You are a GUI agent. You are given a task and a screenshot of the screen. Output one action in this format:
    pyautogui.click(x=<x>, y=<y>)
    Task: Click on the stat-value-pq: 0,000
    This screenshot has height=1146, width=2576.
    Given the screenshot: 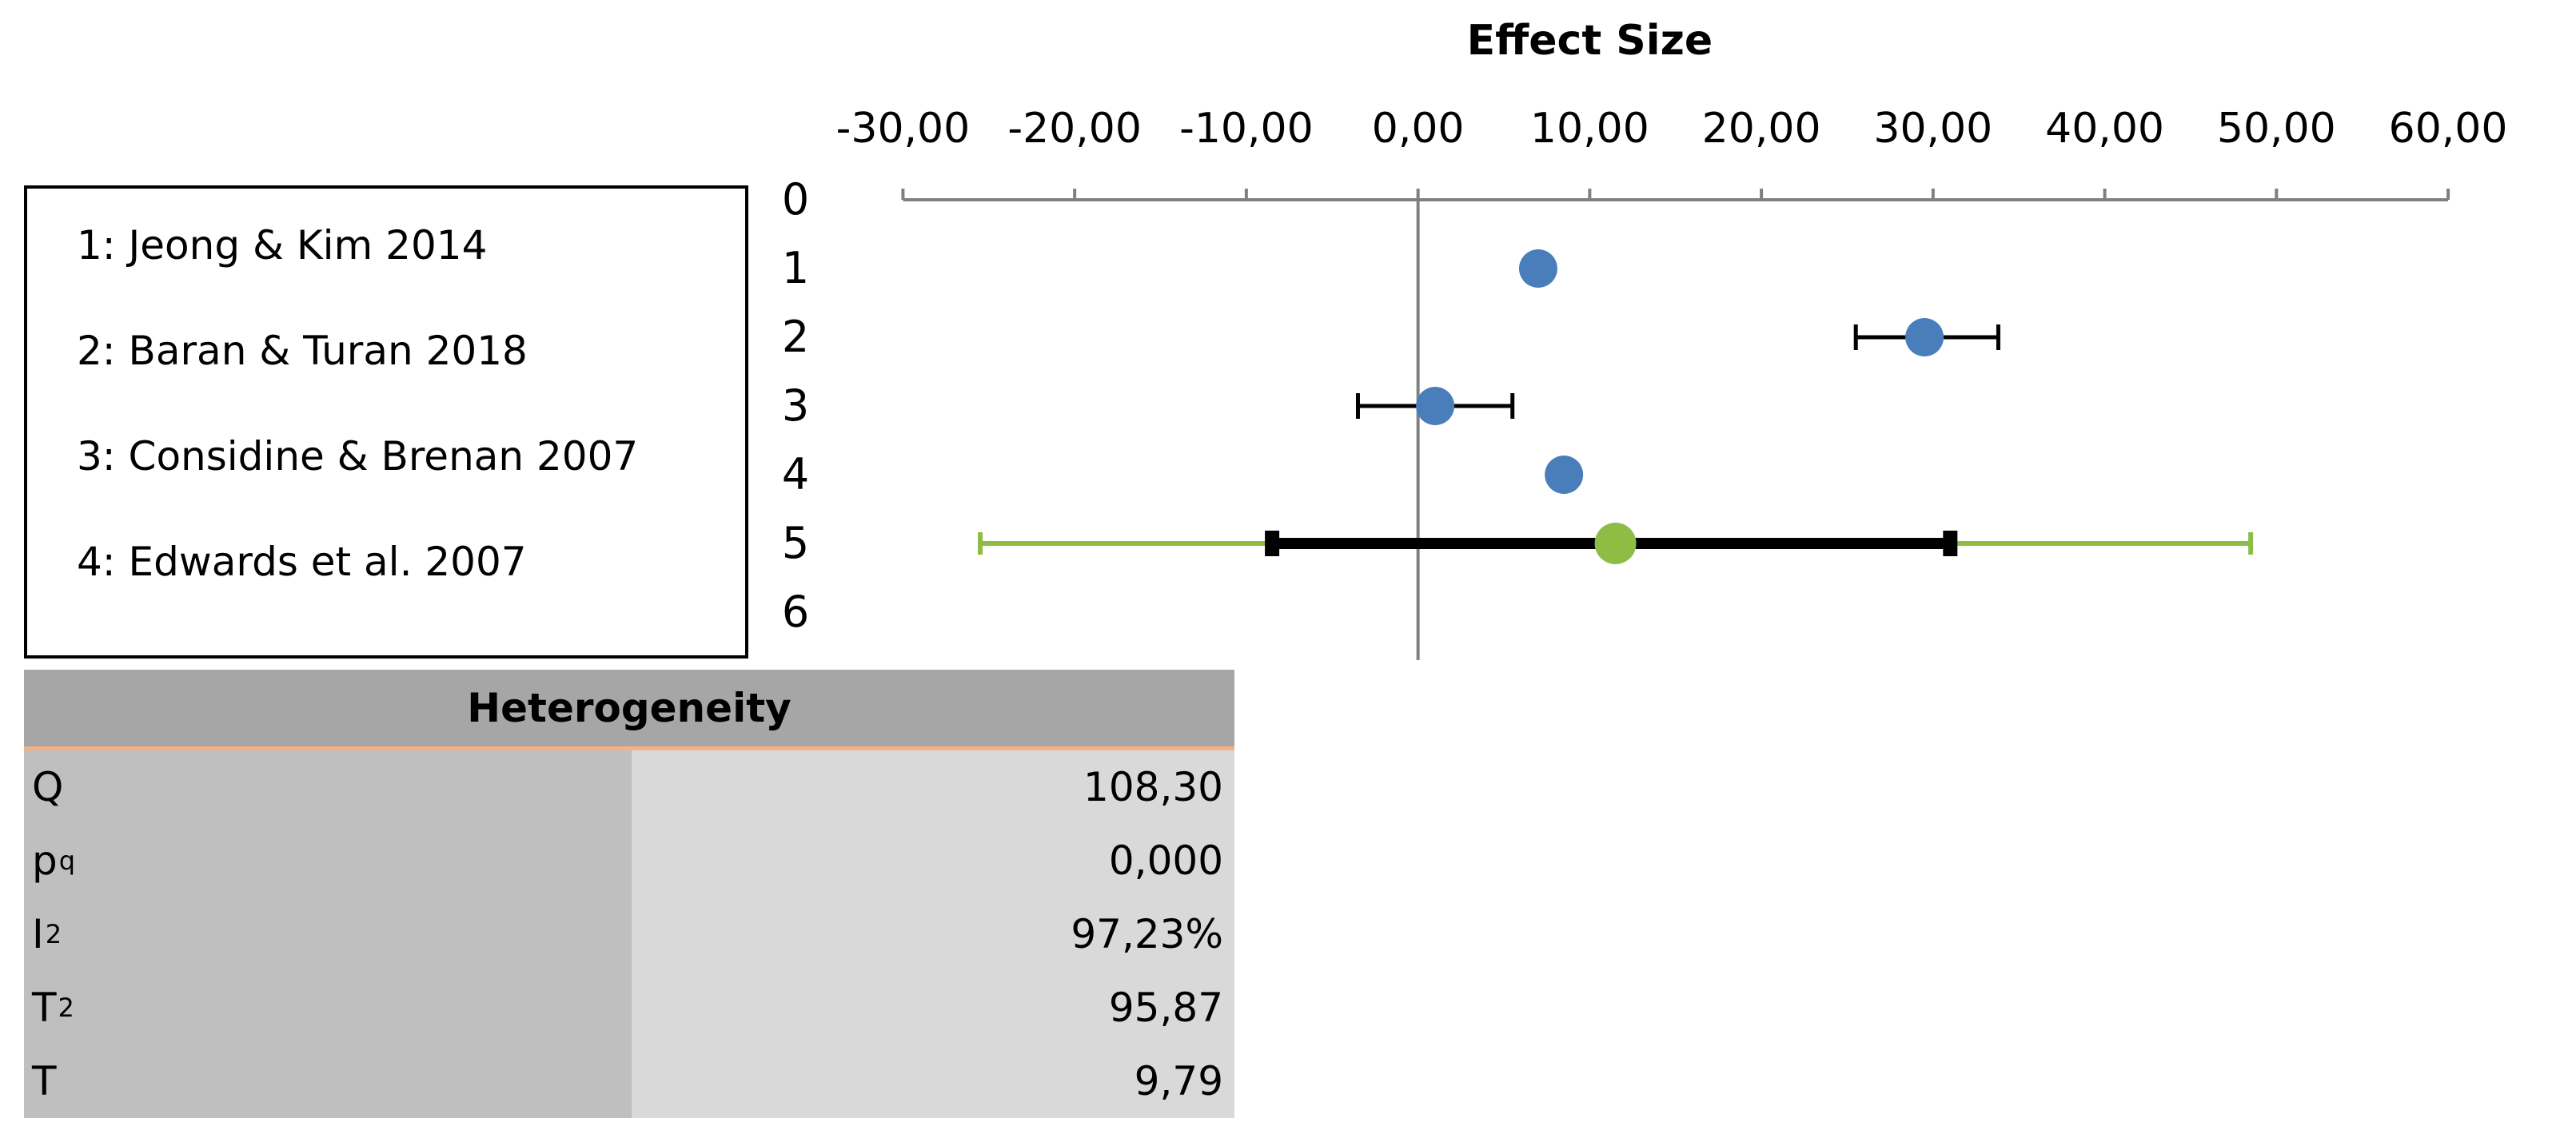 What is the action you would take?
    pyautogui.click(x=933, y=860)
    